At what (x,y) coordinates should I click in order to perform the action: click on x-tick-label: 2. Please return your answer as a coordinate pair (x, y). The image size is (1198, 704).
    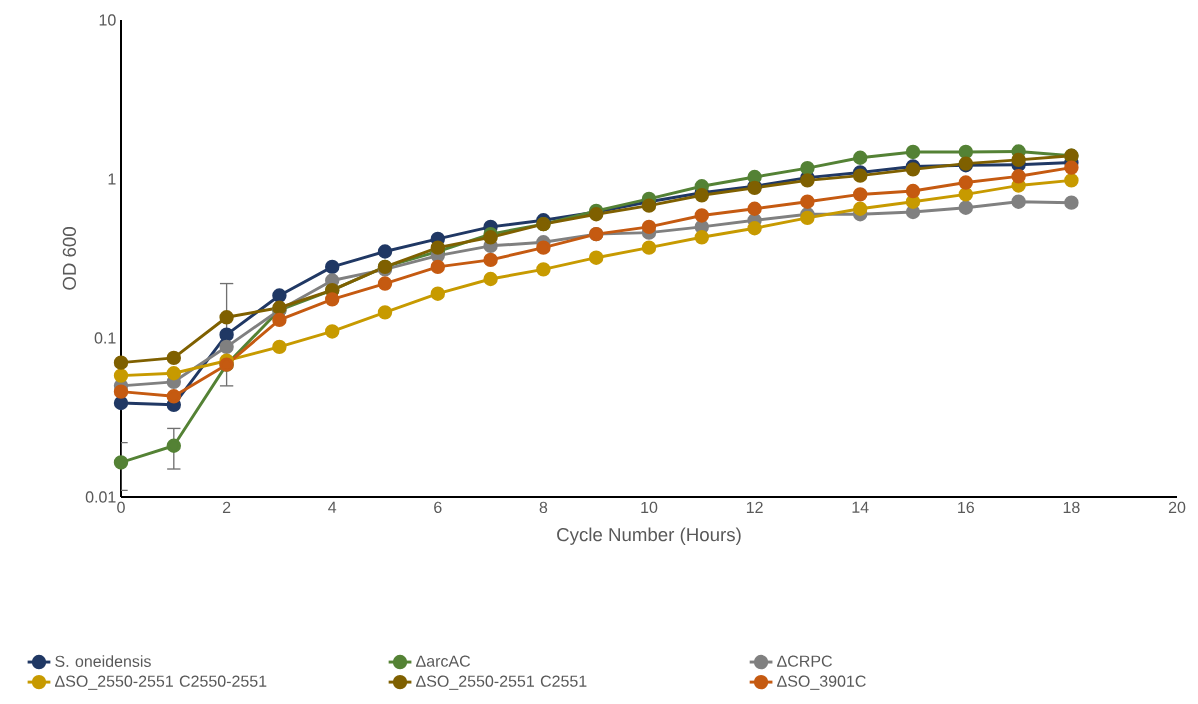
    Looking at the image, I should click on (226, 507).